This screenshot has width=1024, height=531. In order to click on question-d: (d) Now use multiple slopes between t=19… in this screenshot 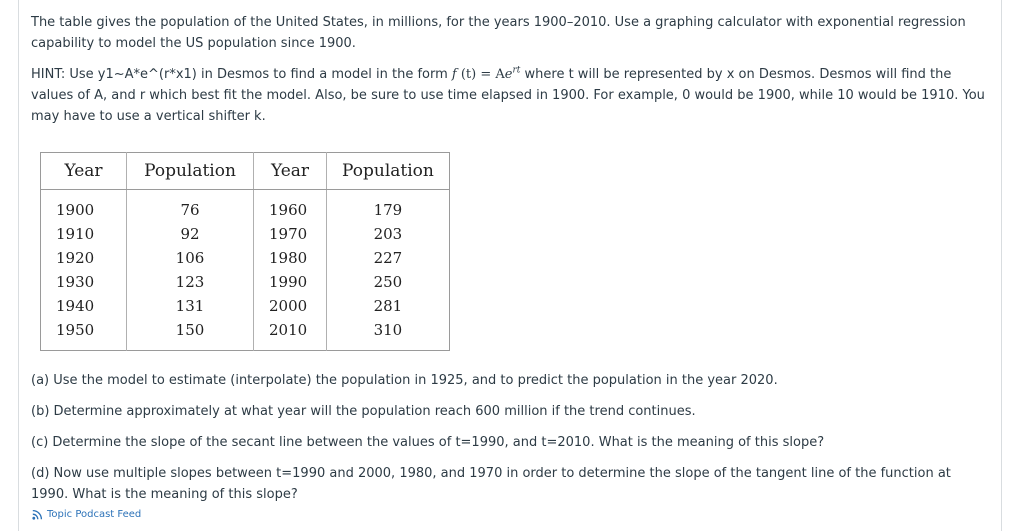, I will do `click(491, 484)`.